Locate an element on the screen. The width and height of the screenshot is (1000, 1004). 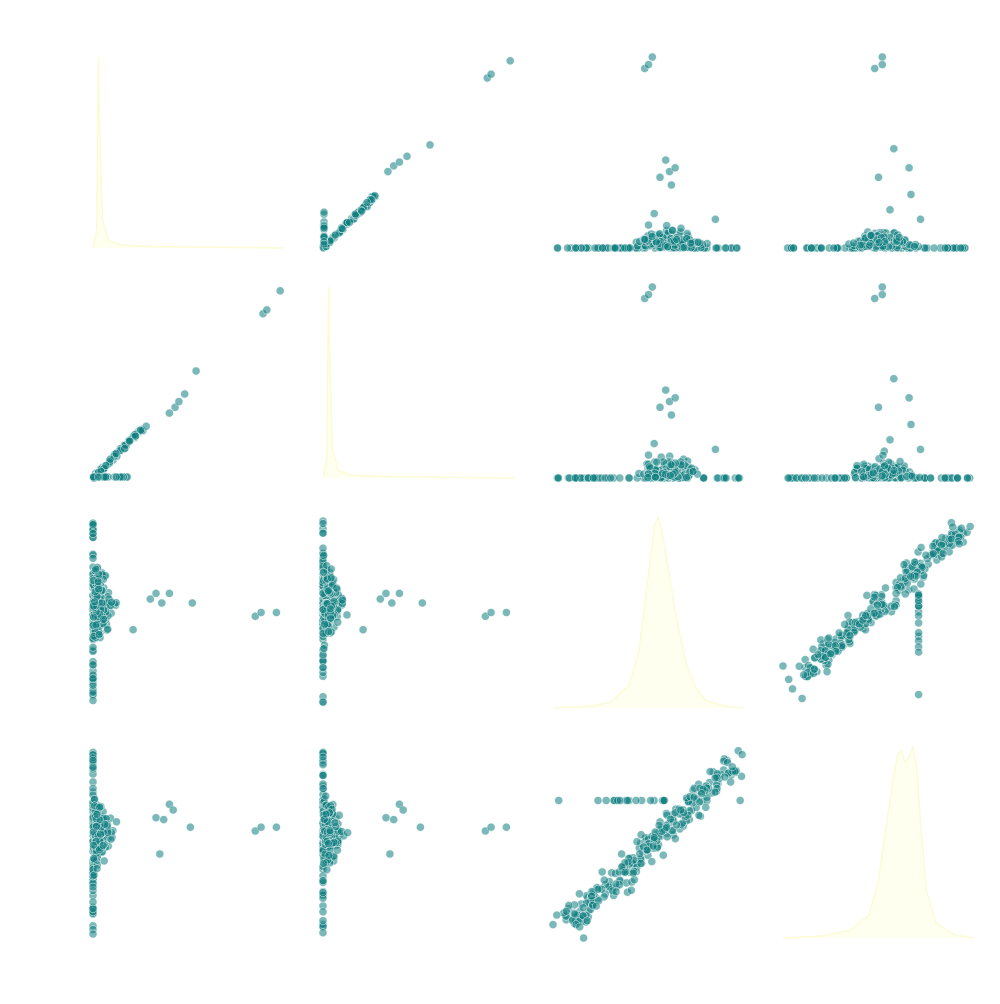
scatter-panel-r2-c4 is located at coordinates (878, 382).